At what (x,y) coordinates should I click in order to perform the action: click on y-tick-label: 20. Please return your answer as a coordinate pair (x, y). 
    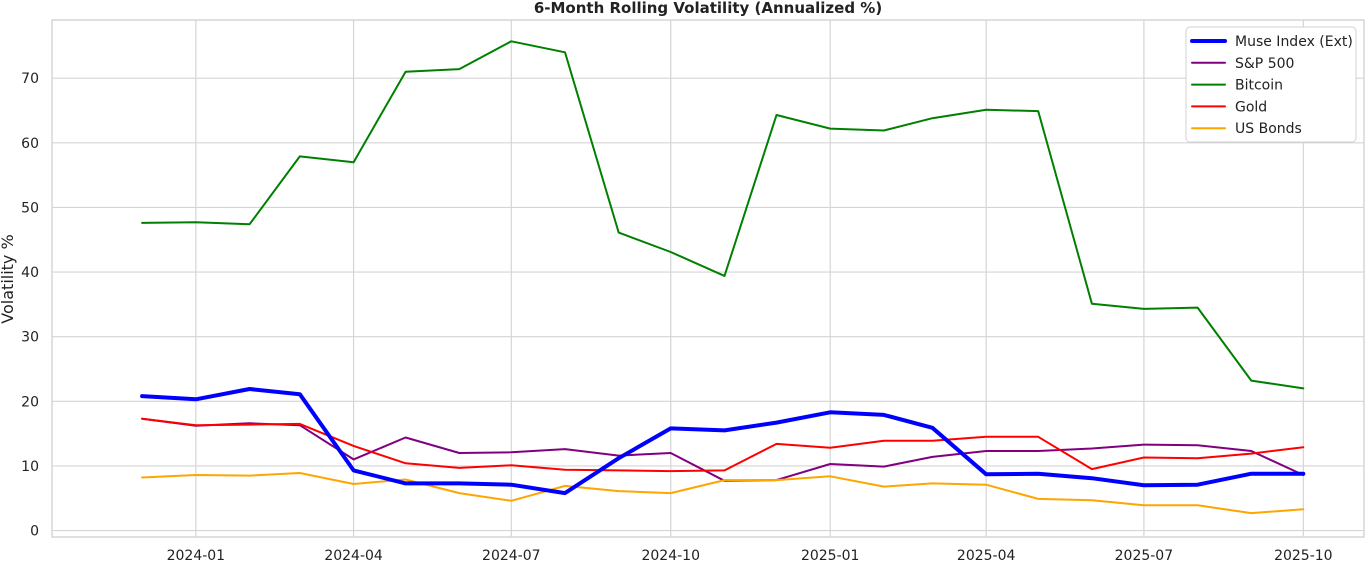
    Looking at the image, I should click on (30, 402).